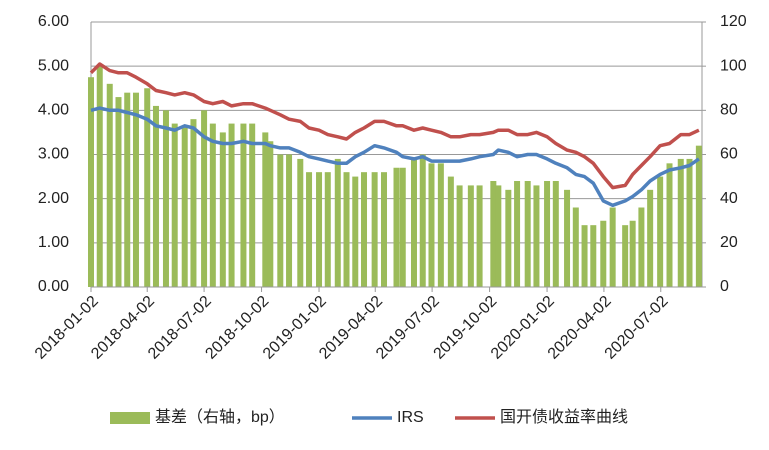  What do you see at coordinates (729, 154) in the screenshot?
I see `y2-tick-label: 60` at bounding box center [729, 154].